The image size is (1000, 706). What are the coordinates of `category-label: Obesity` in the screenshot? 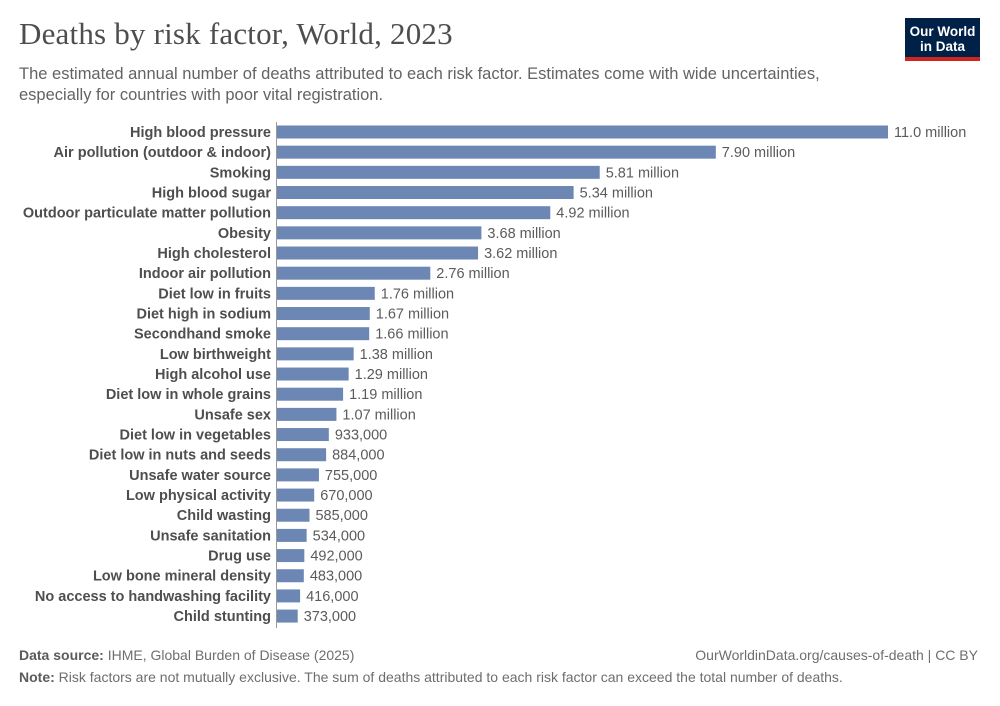 It's located at (244, 234).